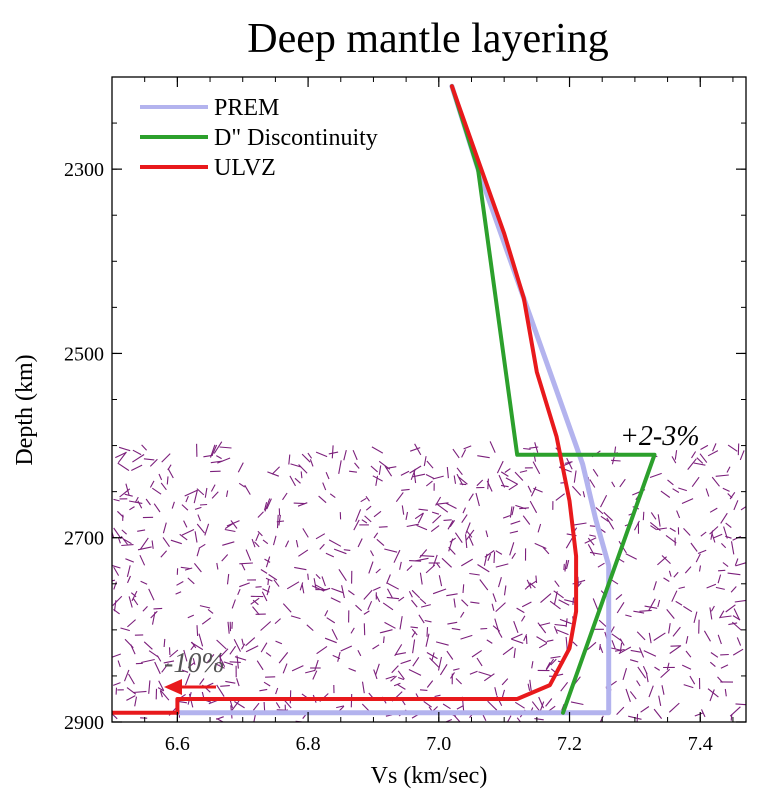 The height and width of the screenshot is (800, 766). What do you see at coordinates (246, 108) in the screenshot?
I see `legend-label-prem: PREM` at bounding box center [246, 108].